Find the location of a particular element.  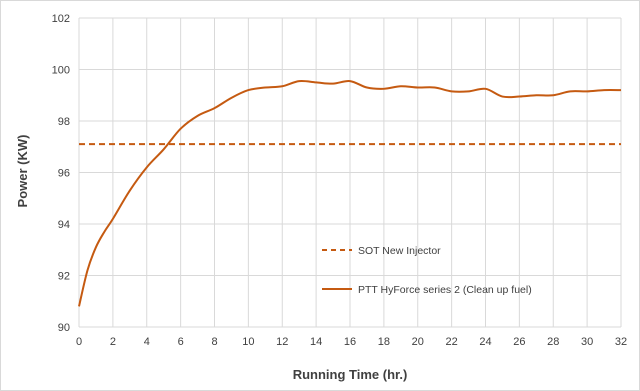

x-tick-label: 12 is located at coordinates (282, 342).